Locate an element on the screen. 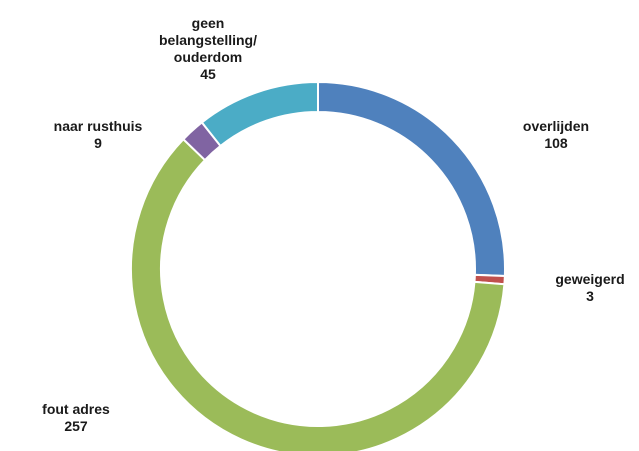  slice-name: geen is located at coordinates (208, 23).